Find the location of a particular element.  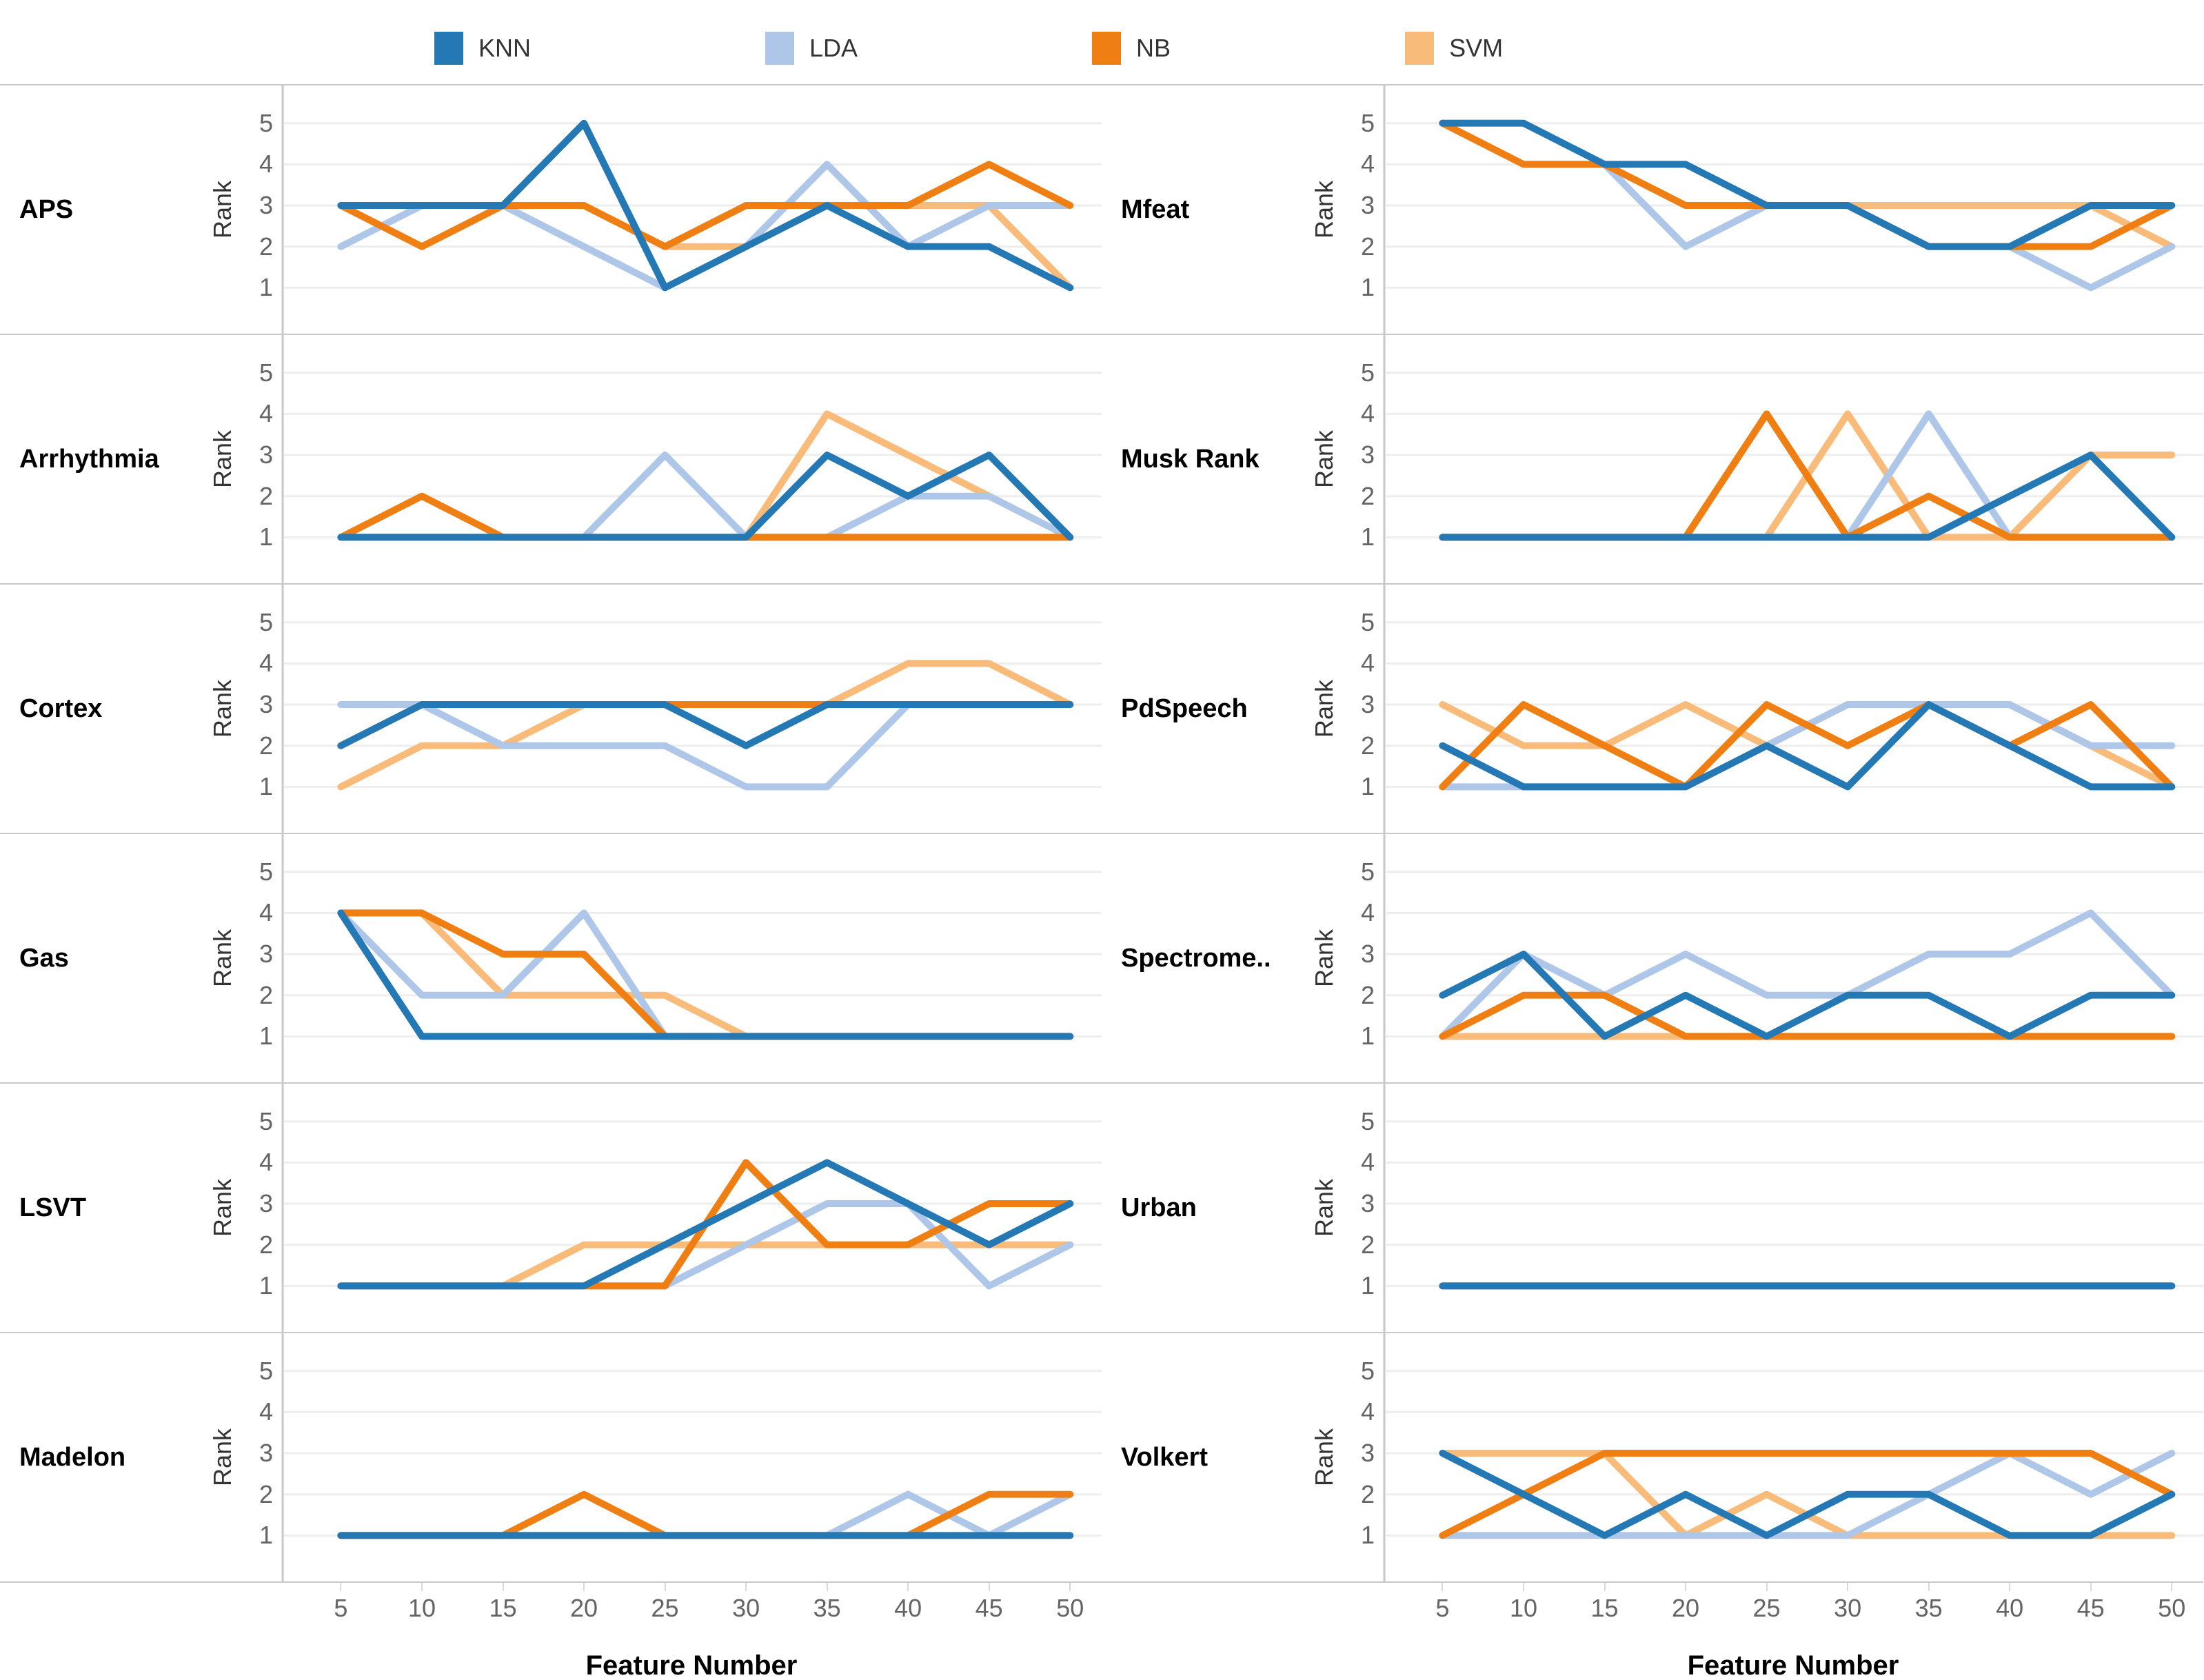

panel-label: Madelon is located at coordinates (72, 1457).